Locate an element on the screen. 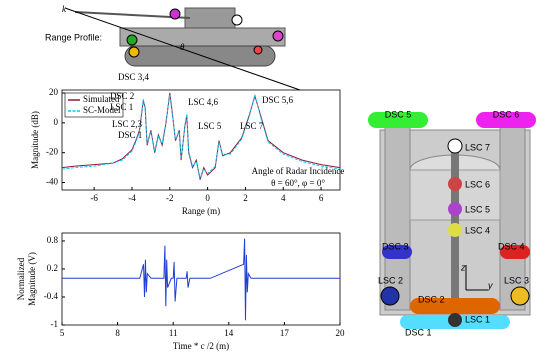 This screenshot has height=363, width=550. y-tick-label: -1 is located at coordinates (55, 324).